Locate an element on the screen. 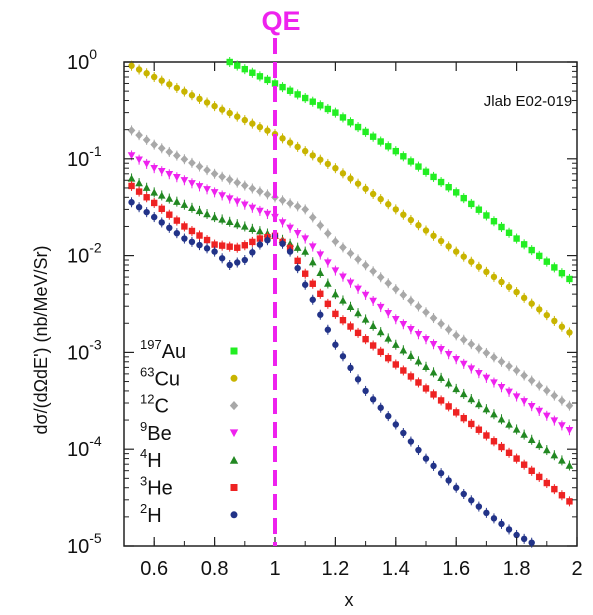 Image resolution: width=593 pixels, height=615 pixels. qe-label: QE is located at coordinates (280, 21).